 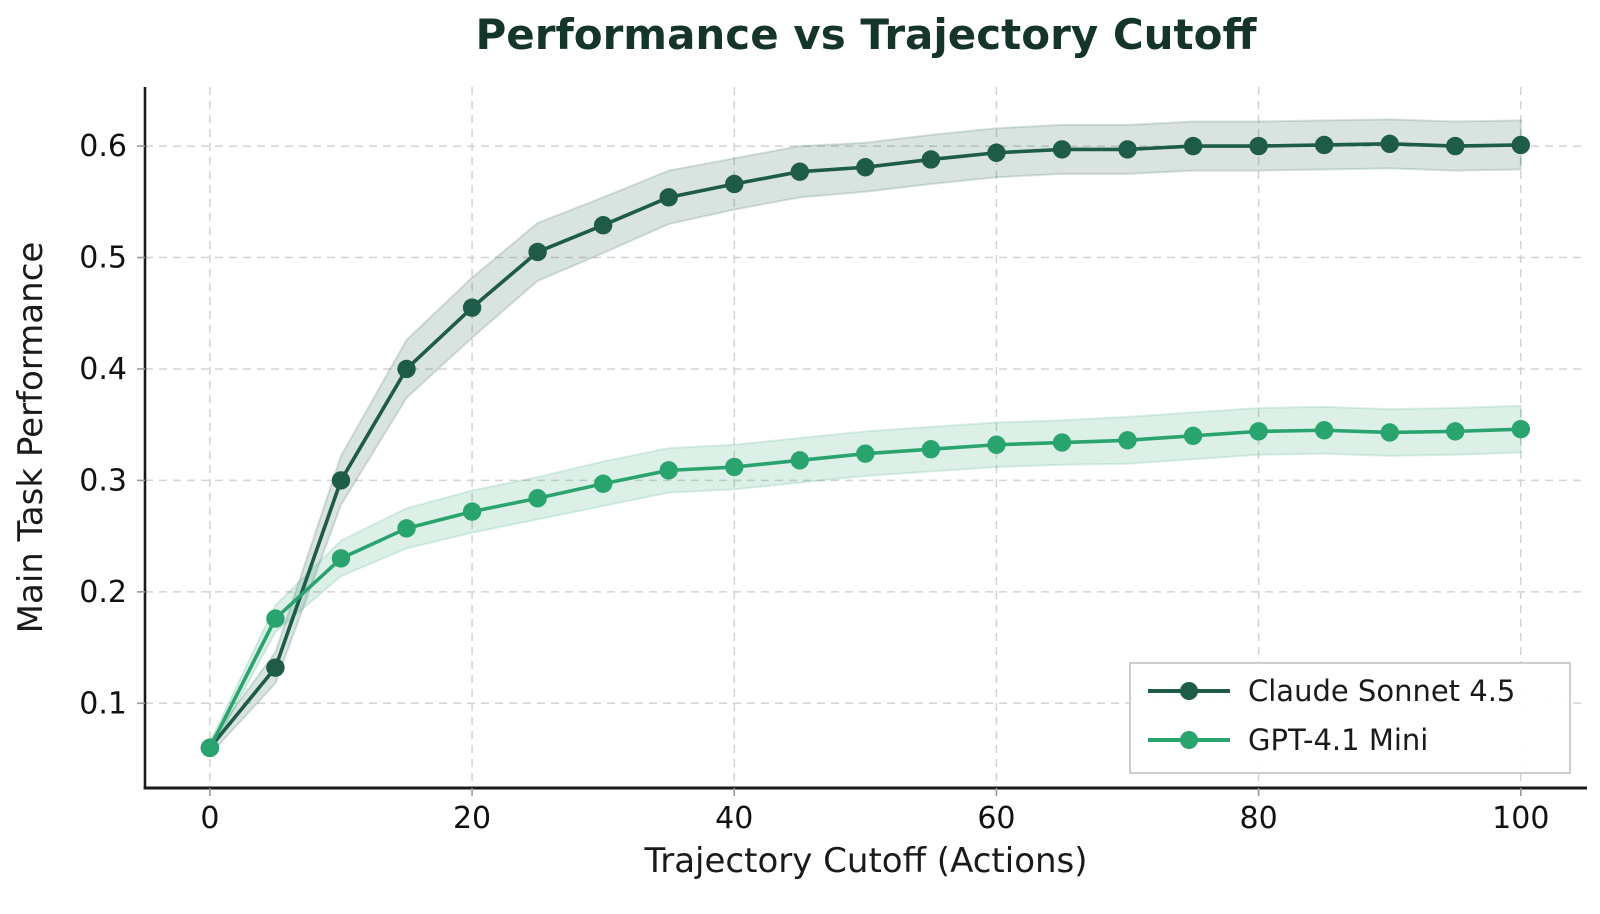 I want to click on y-tick-label: 0.1, so click(x=103, y=703).